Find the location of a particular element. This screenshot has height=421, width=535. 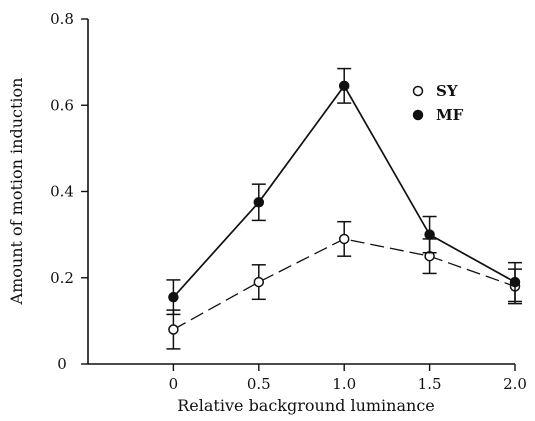

legend: SY MF is located at coordinates (438, 103).